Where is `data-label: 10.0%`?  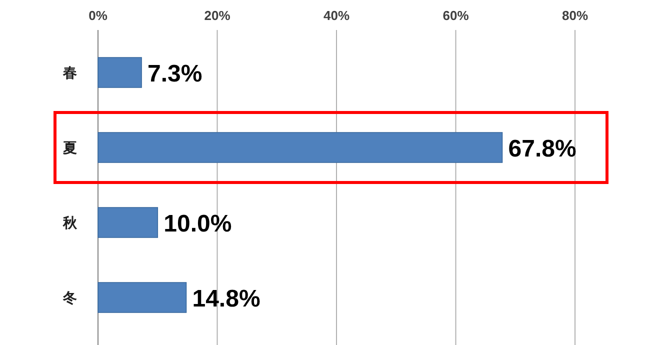
data-label: 10.0% is located at coordinates (198, 224).